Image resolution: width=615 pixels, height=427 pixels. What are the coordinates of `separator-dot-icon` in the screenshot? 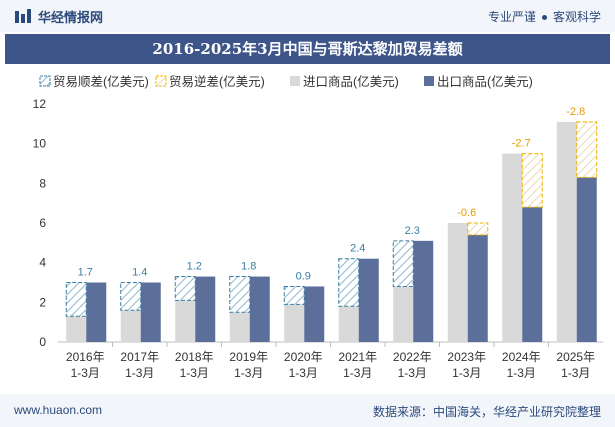 It's located at (544, 18).